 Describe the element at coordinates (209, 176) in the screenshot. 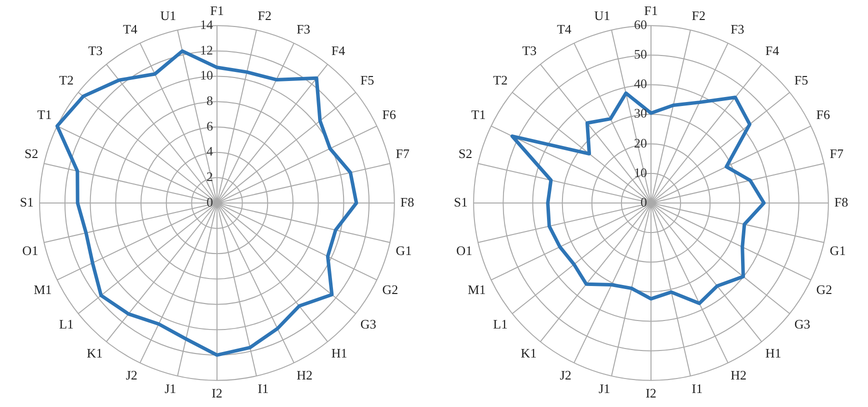

I see `y-tick-label: 2` at that location.